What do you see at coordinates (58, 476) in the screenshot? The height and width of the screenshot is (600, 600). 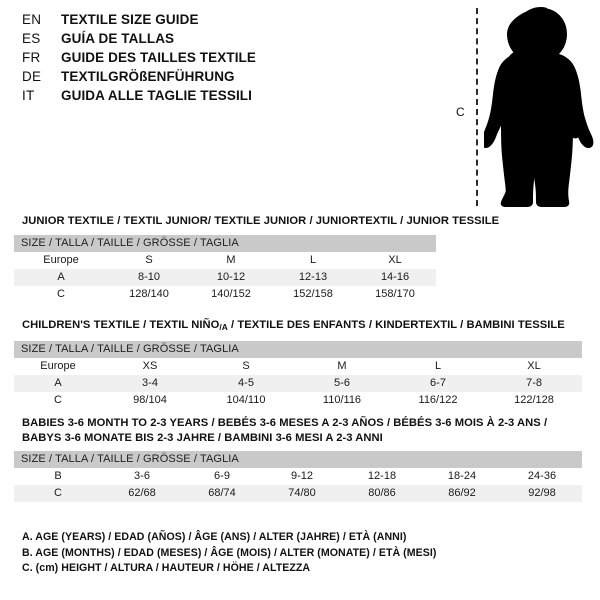 I see `row-label: B` at bounding box center [58, 476].